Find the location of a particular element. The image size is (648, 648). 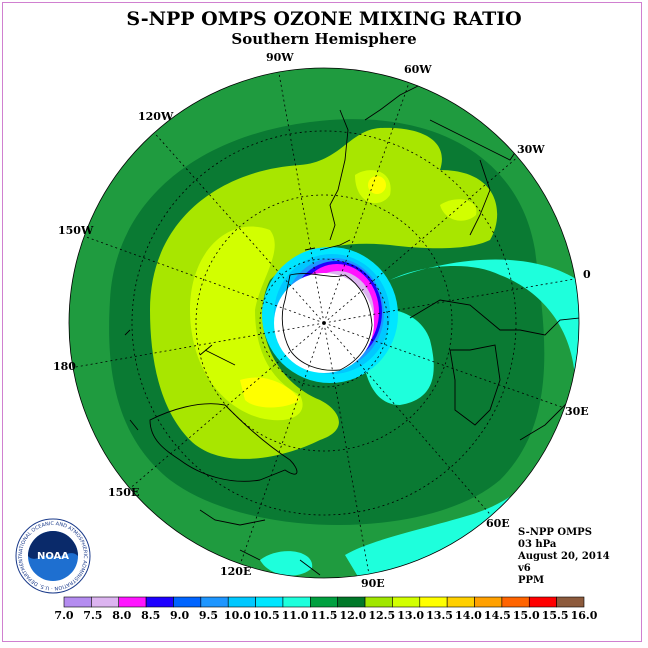

colorbar-tick-label: 15.0 is located at coordinates (526, 615).